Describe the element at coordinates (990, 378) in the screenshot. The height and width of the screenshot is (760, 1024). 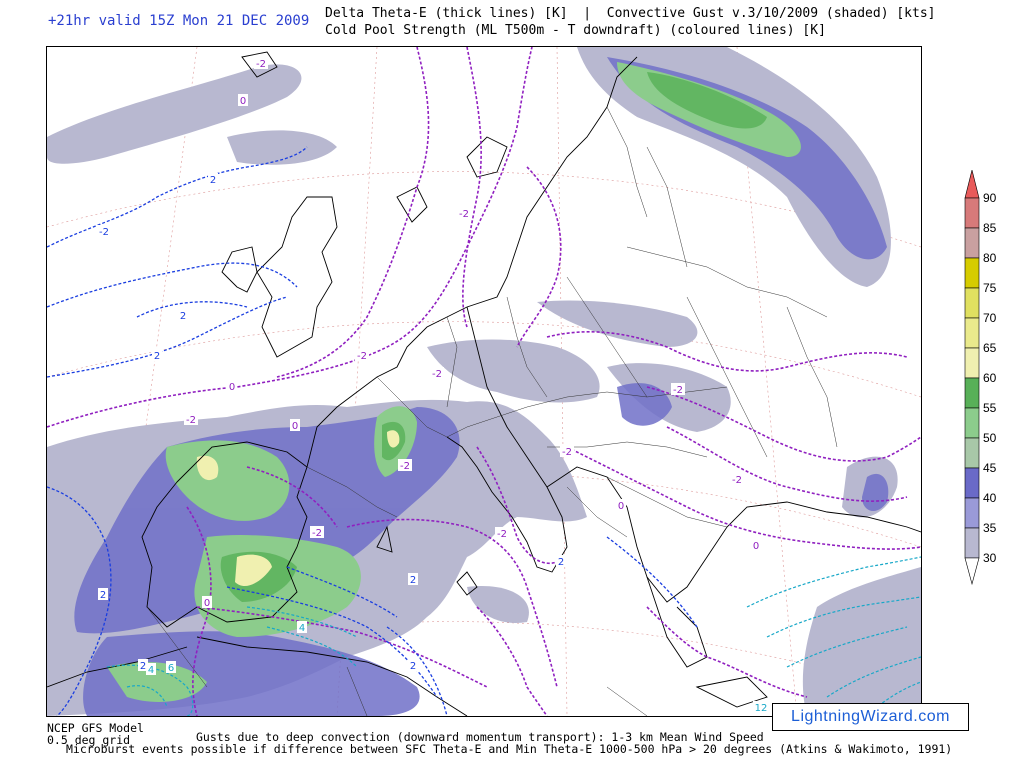
I see `legend-label-60: 60` at that location.